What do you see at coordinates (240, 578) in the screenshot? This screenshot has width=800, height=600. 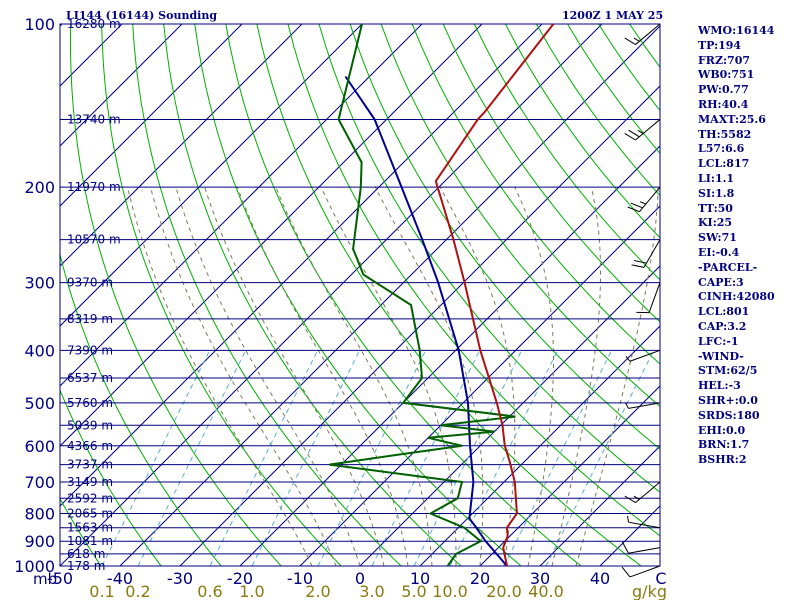 I see `temperature-tick-label: -20` at bounding box center [240, 578].